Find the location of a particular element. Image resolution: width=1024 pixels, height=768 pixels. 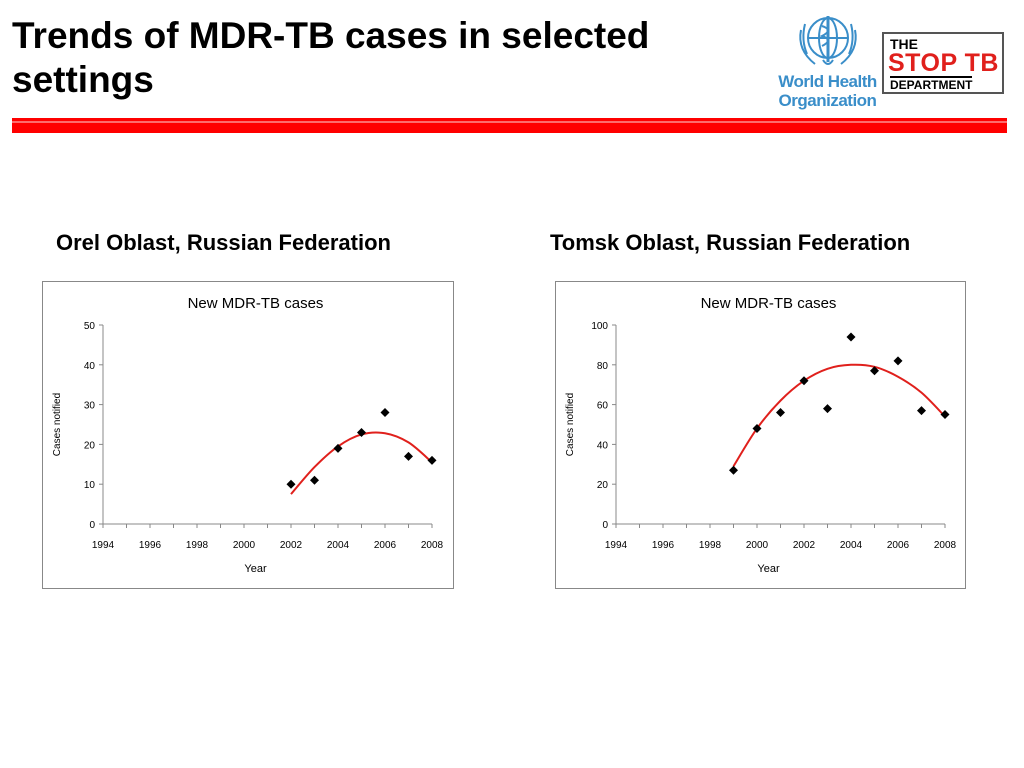

chart1-y-tick-label: 60 is located at coordinates (603, 406).